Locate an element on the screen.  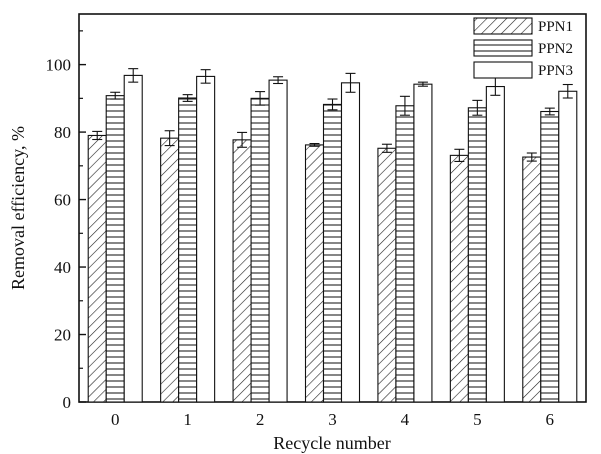
legend-label: PPN1 is located at coordinates (555, 27).